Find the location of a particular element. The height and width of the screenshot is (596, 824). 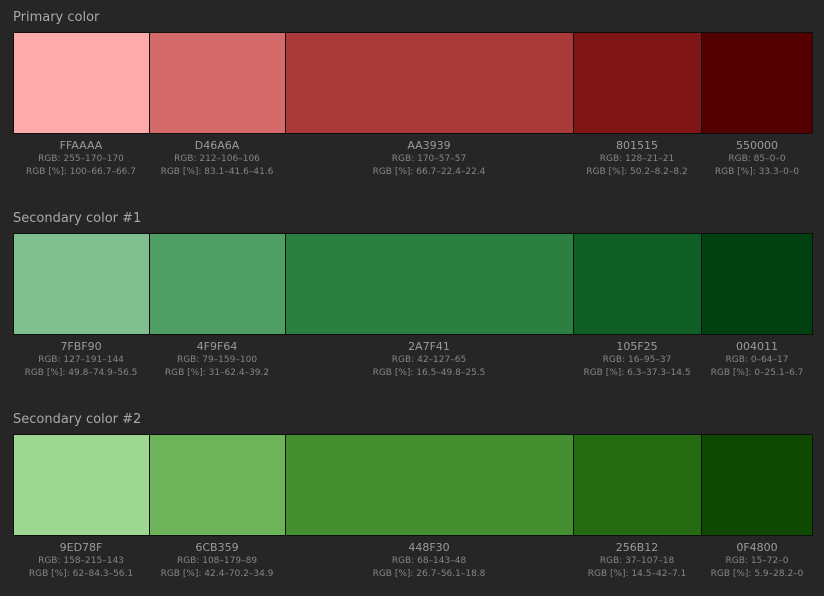

rgb-value: RGB: 16–95–37 is located at coordinates (637, 360).